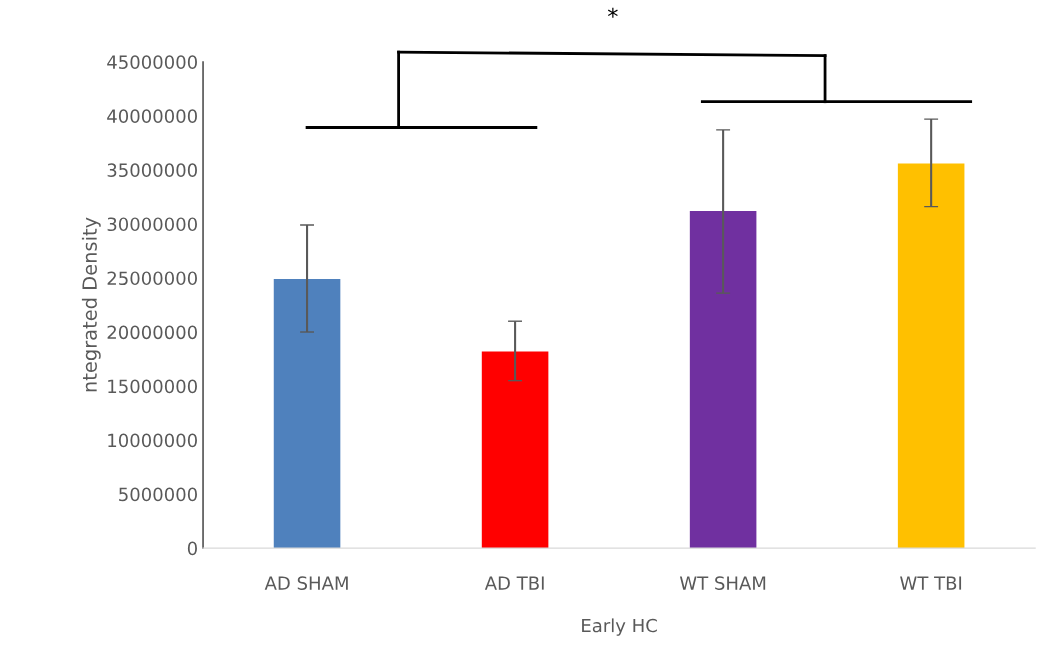  What do you see at coordinates (152, 332) in the screenshot?
I see `y-tick-label: 20000000` at bounding box center [152, 332].